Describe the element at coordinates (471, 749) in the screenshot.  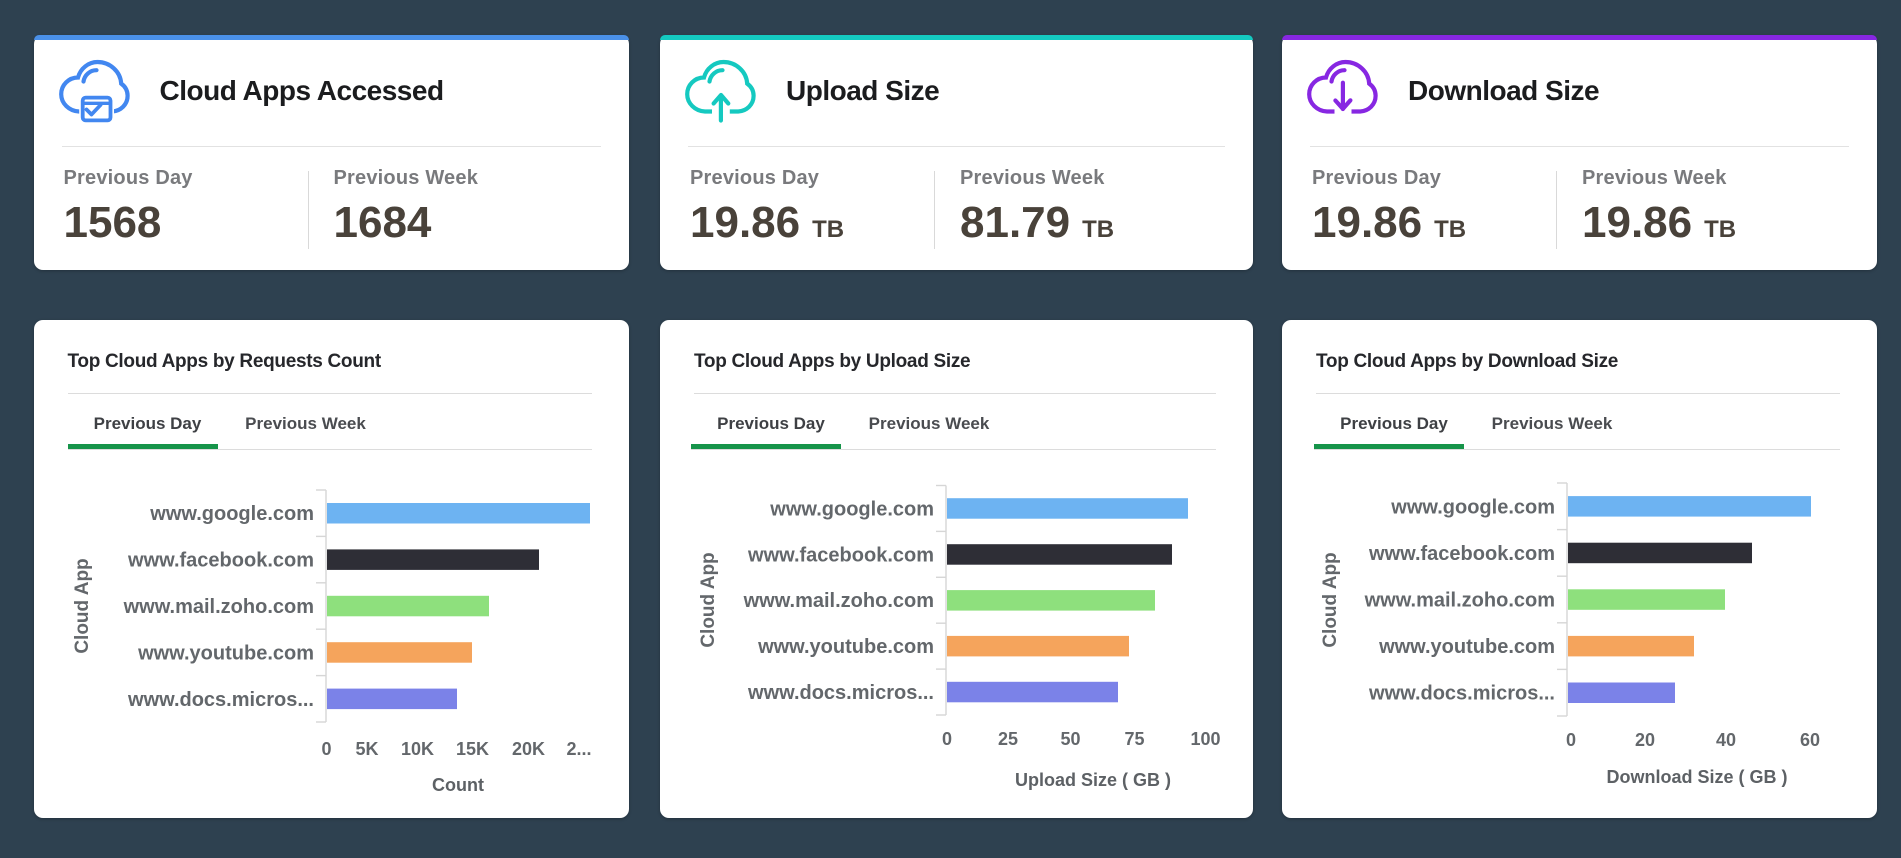
I see `svg-text: 15K` at that location.